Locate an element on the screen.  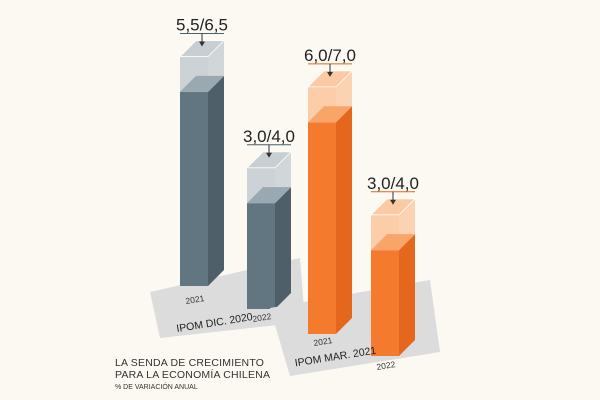
bar-value-label: 6,0/7,0 is located at coordinates (330, 55).